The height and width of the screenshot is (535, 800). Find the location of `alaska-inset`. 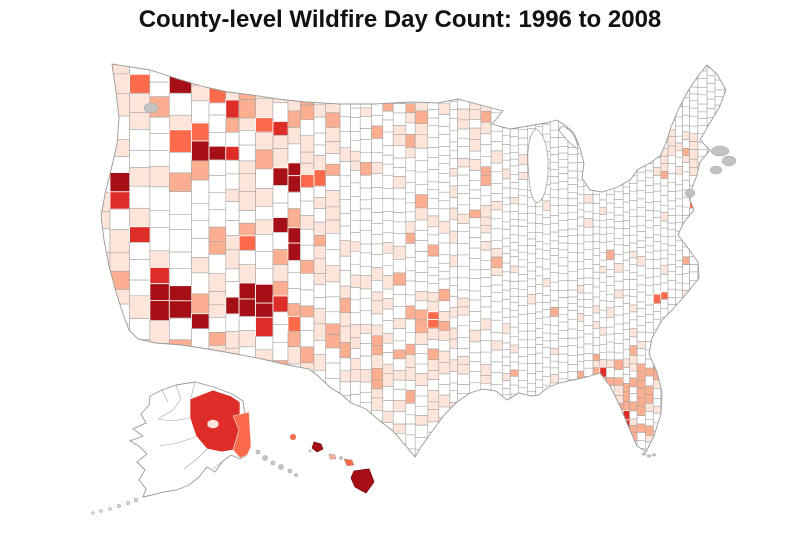

alaska-inset is located at coordinates (194, 448).